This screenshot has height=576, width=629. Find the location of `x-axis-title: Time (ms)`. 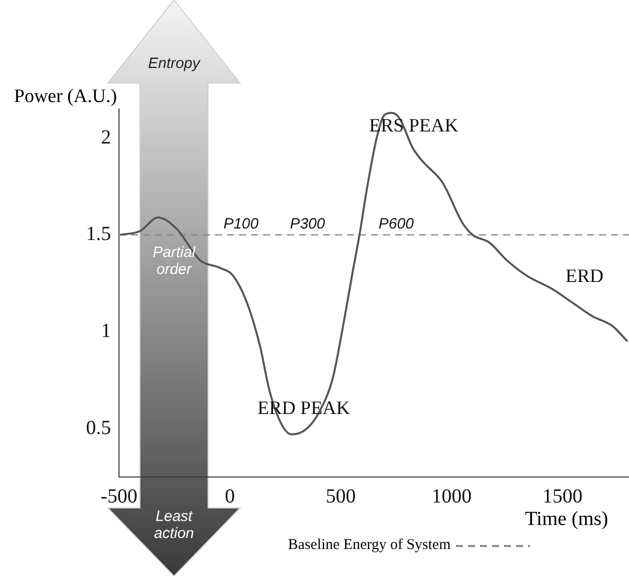

x-axis-title: Time (ms) is located at coordinates (566, 519).